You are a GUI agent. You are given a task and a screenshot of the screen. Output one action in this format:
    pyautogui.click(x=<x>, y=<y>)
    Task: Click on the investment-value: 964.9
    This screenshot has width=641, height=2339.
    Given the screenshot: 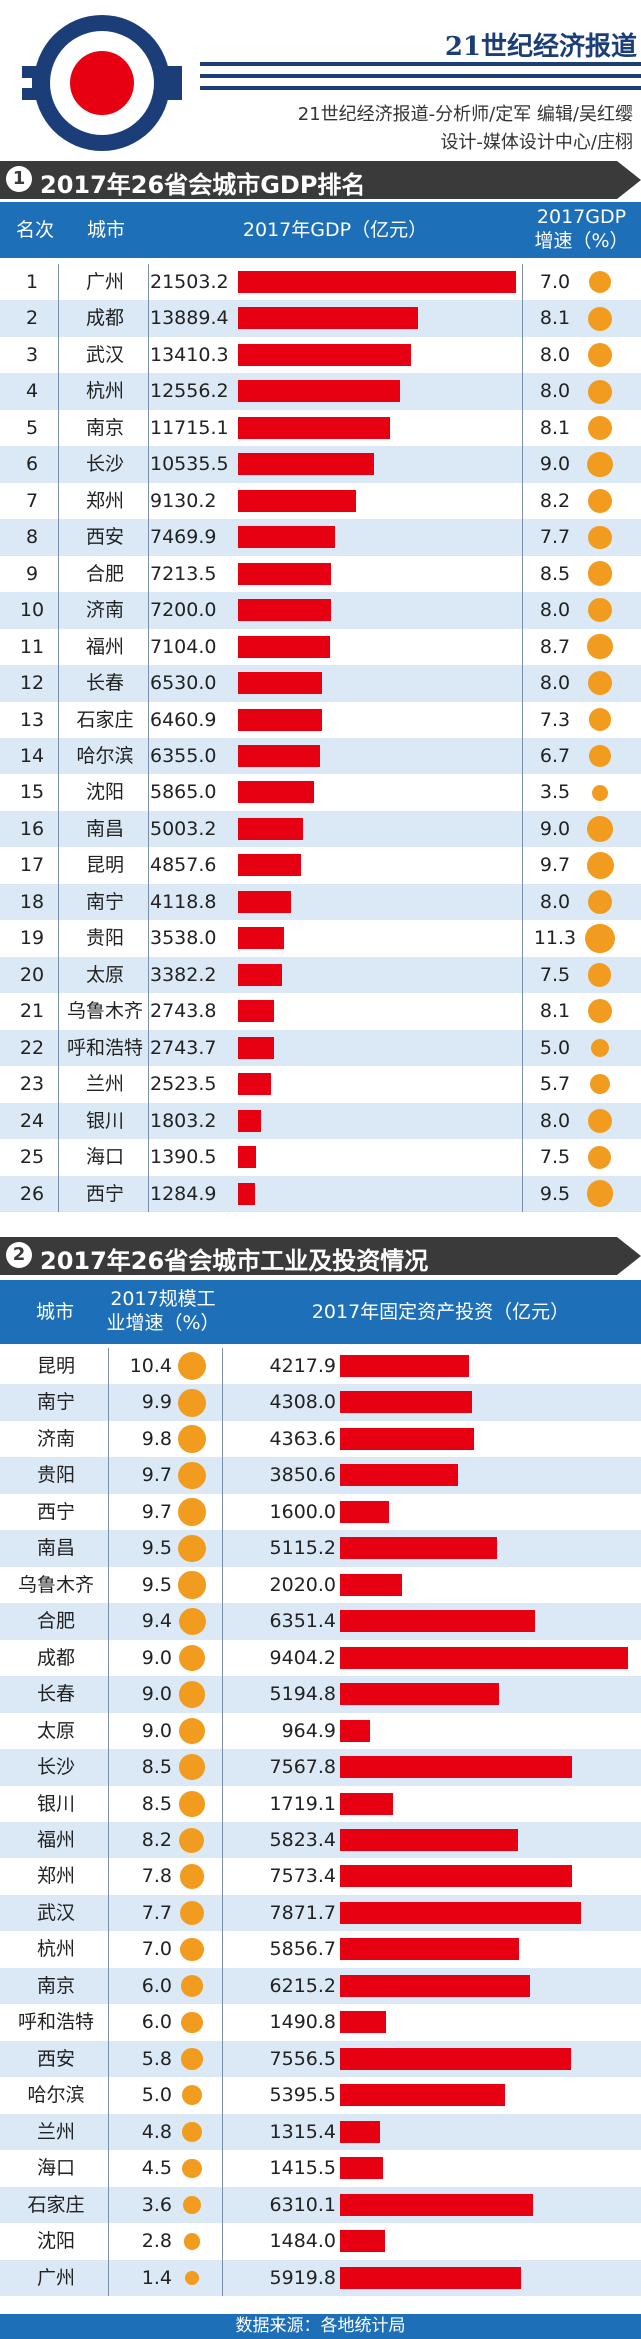 What is the action you would take?
    pyautogui.click(x=308, y=1730)
    